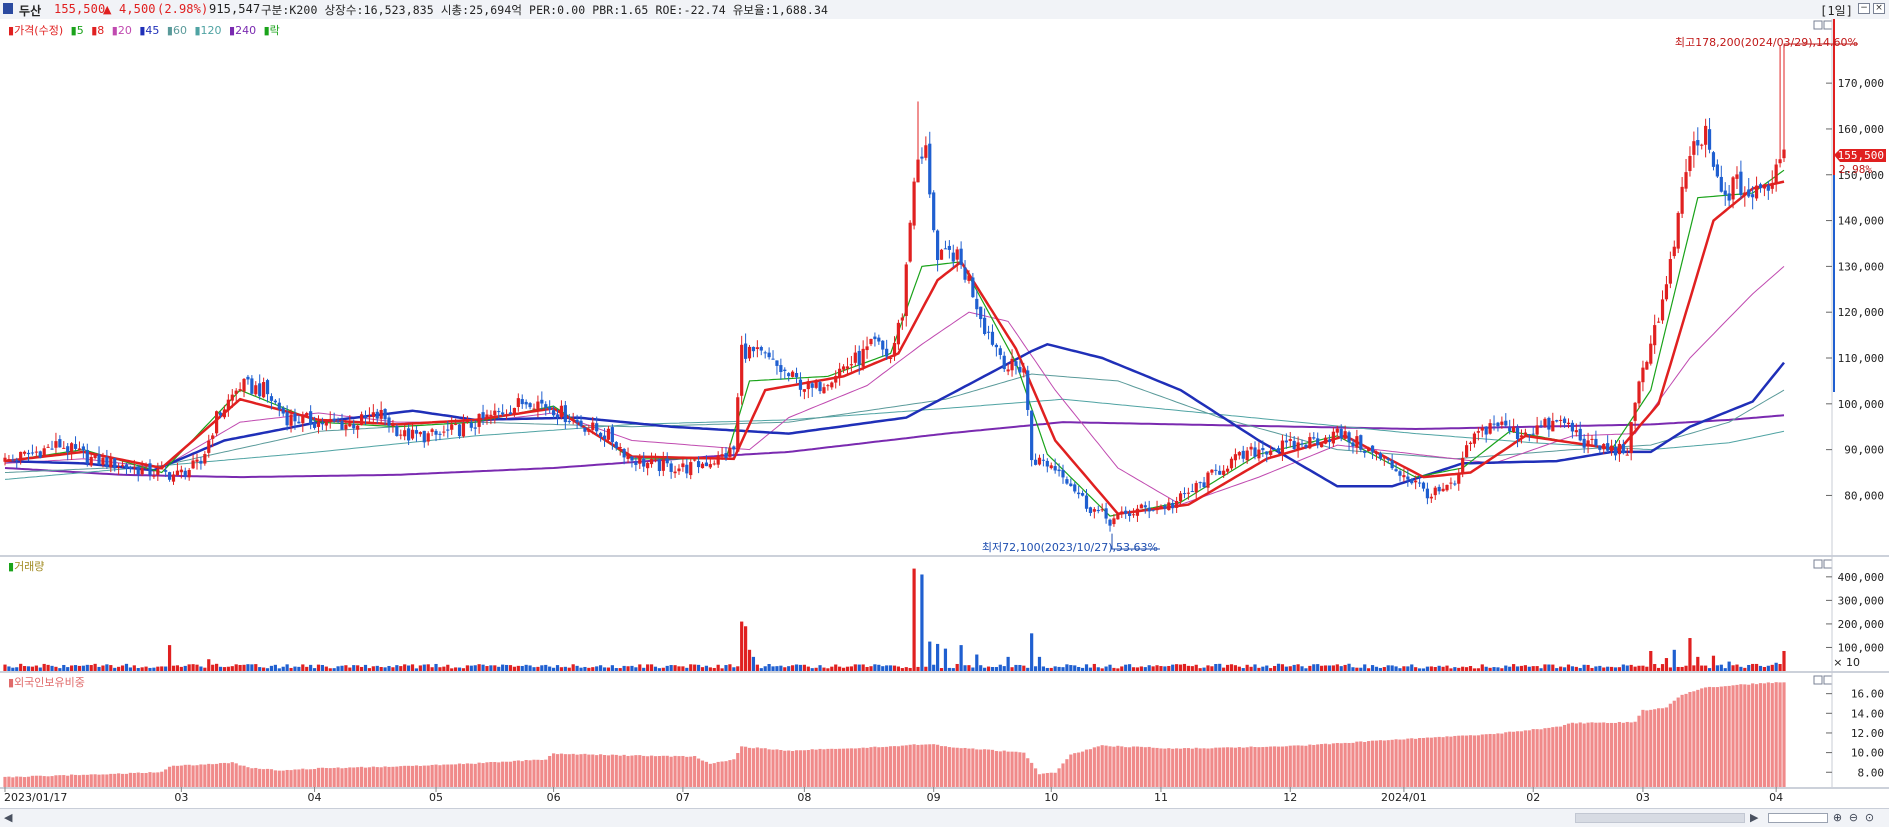 This screenshot has width=1889, height=827. What do you see at coordinates (1879, 8) in the screenshot?
I see `close-icon: ×` at bounding box center [1879, 8].